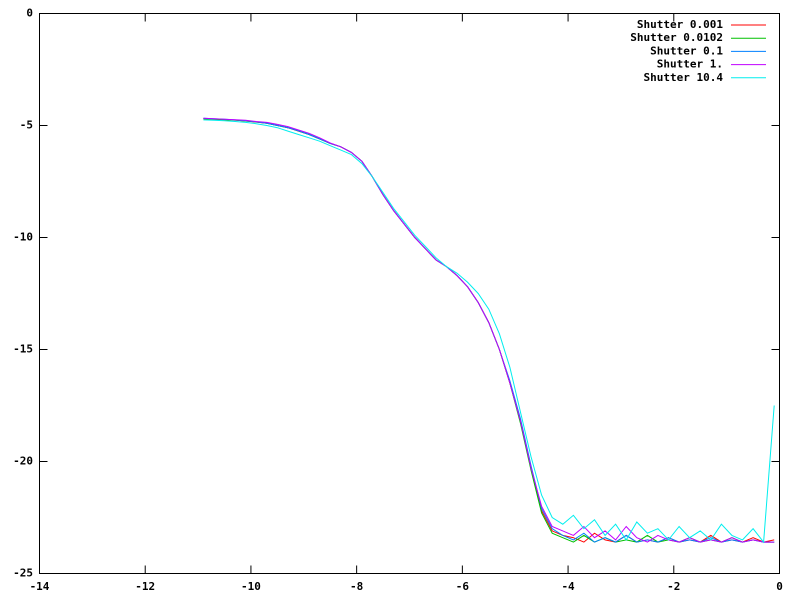  Describe the element at coordinates (23, 237) in the screenshot. I see `y-tick-label: -10` at that location.